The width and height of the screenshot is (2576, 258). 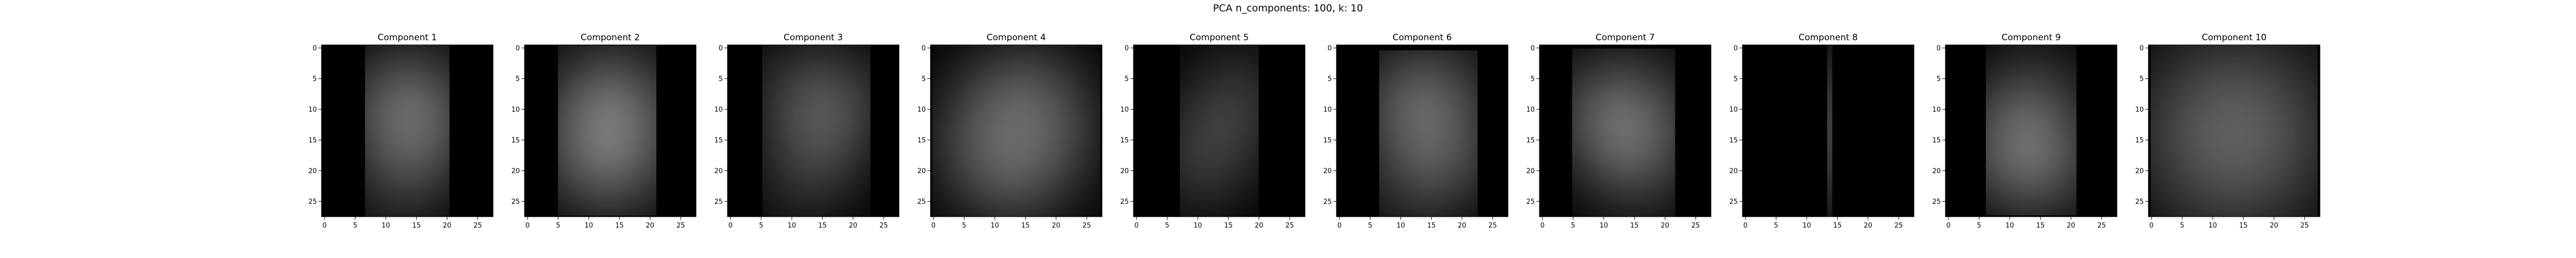 I want to click on panel-title: Component 9, so click(x=2031, y=38).